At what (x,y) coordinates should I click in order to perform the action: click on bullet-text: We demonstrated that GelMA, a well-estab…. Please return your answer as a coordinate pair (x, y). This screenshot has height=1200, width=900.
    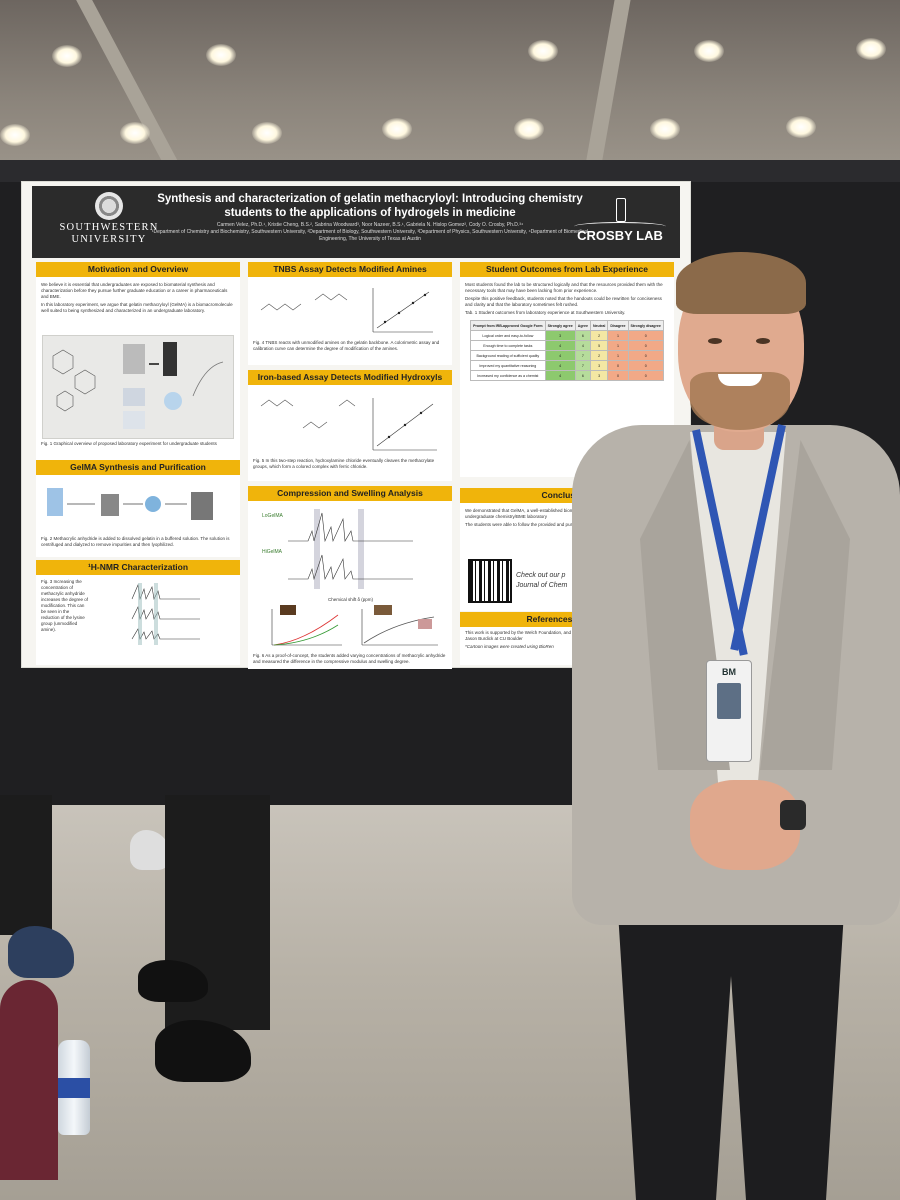
    Looking at the image, I should click on (565, 513).